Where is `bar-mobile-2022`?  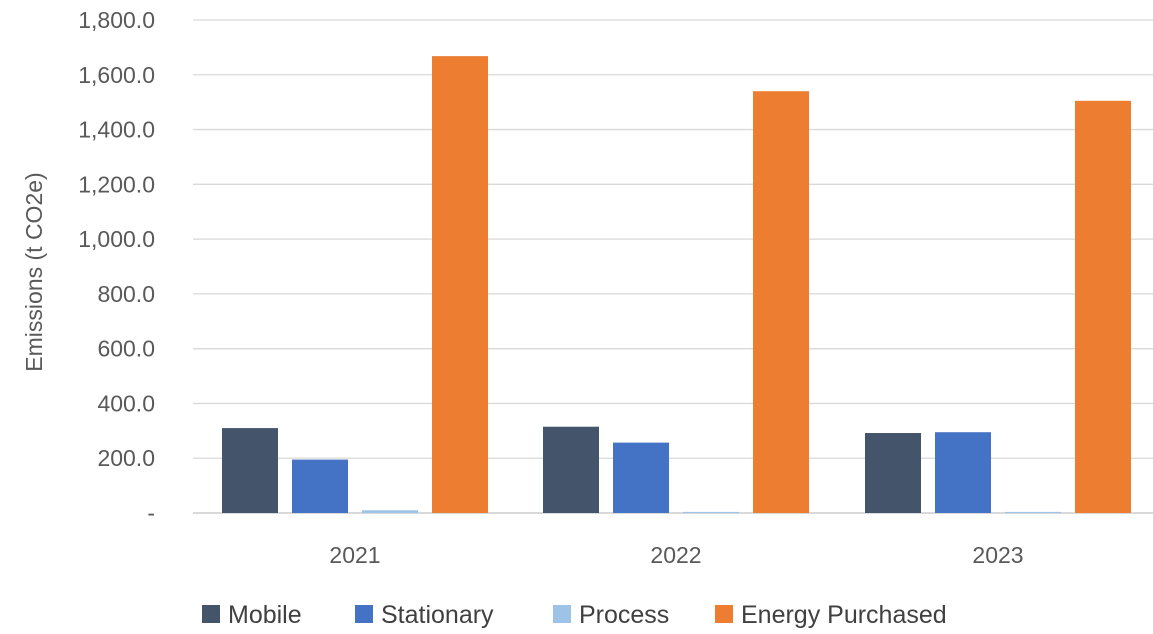
bar-mobile-2022 is located at coordinates (571, 469).